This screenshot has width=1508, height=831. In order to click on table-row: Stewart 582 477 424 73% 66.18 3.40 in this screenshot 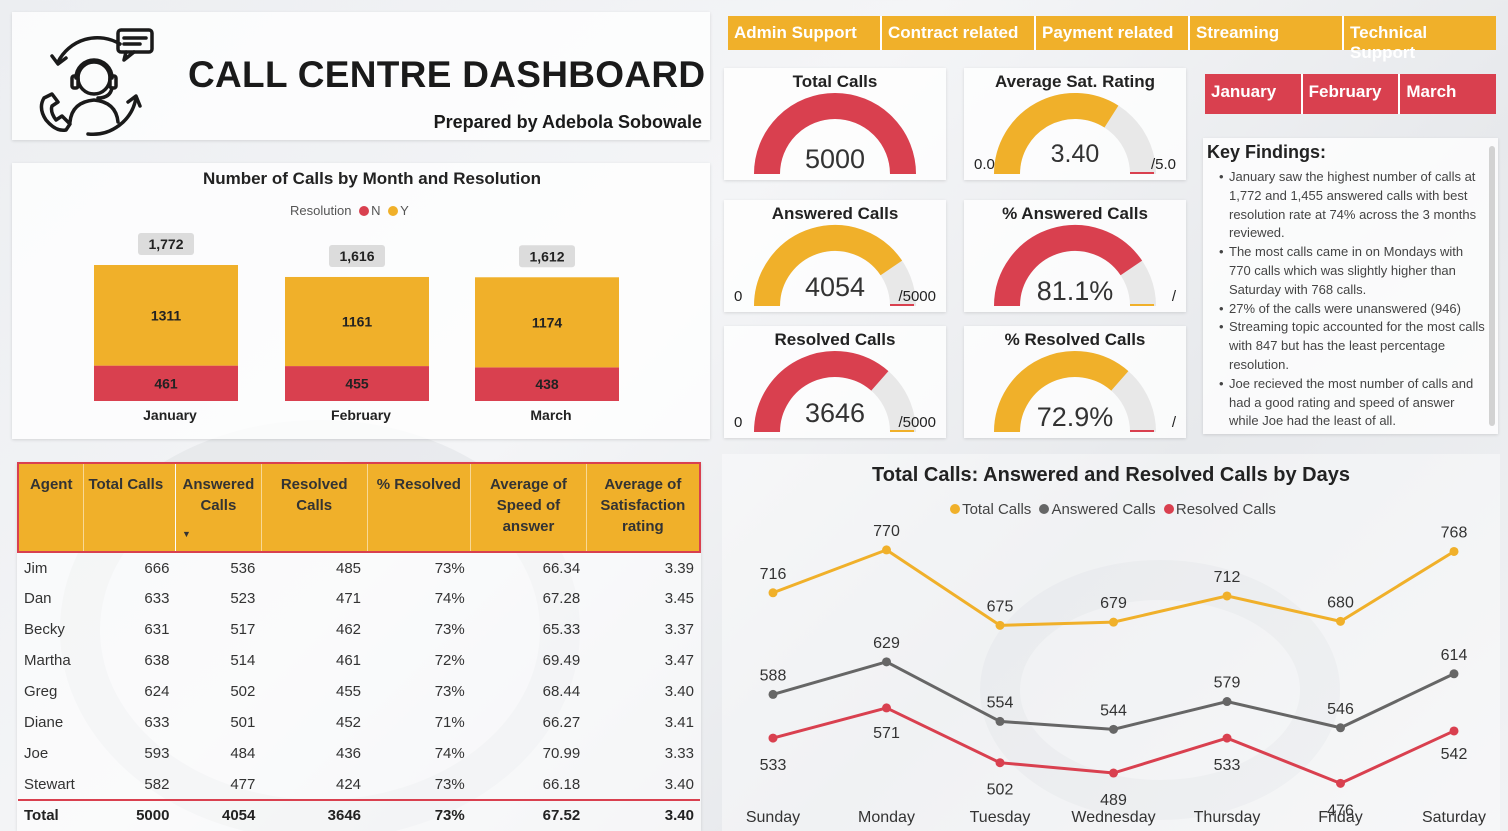, I will do `click(359, 784)`.